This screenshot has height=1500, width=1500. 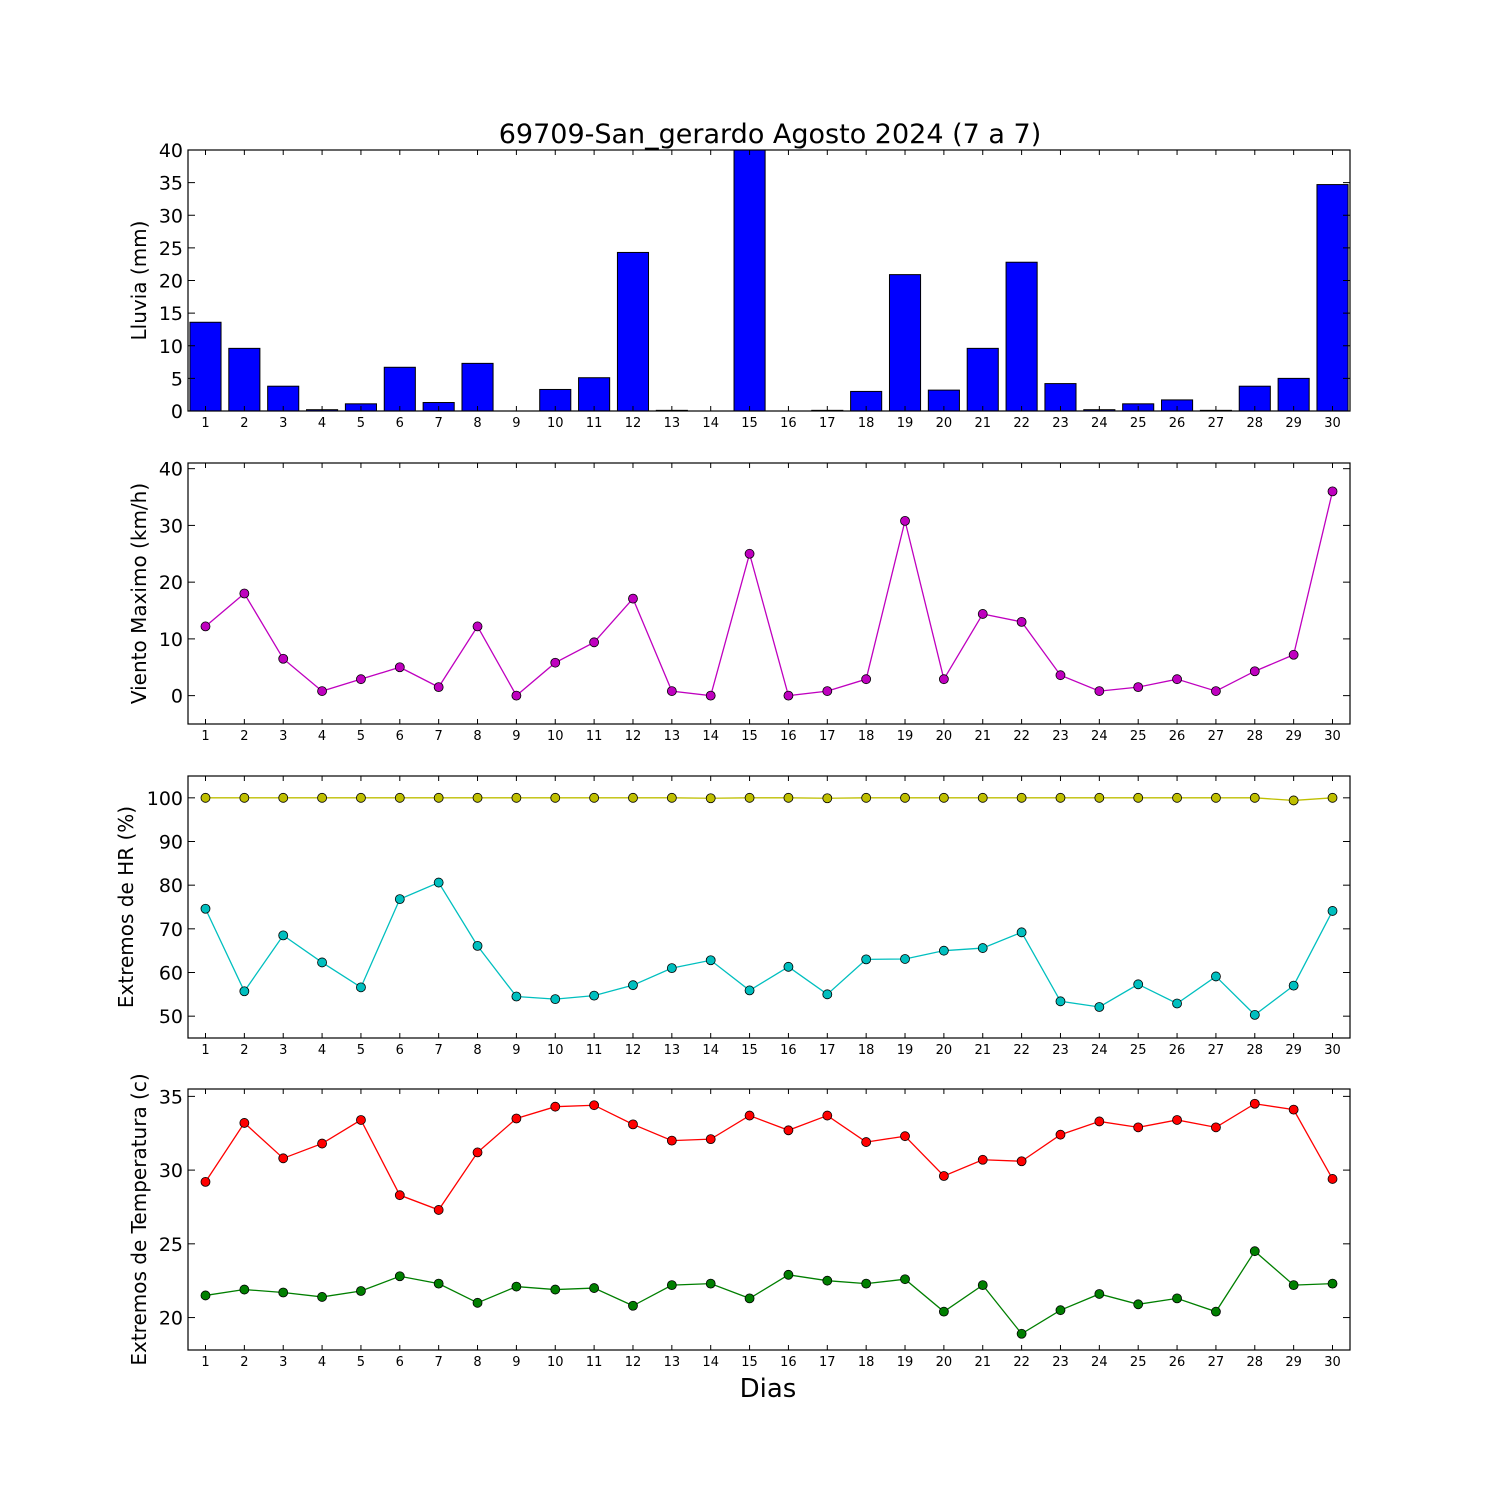 I want to click on panel-2-xtick-label: 13, so click(x=672, y=736).